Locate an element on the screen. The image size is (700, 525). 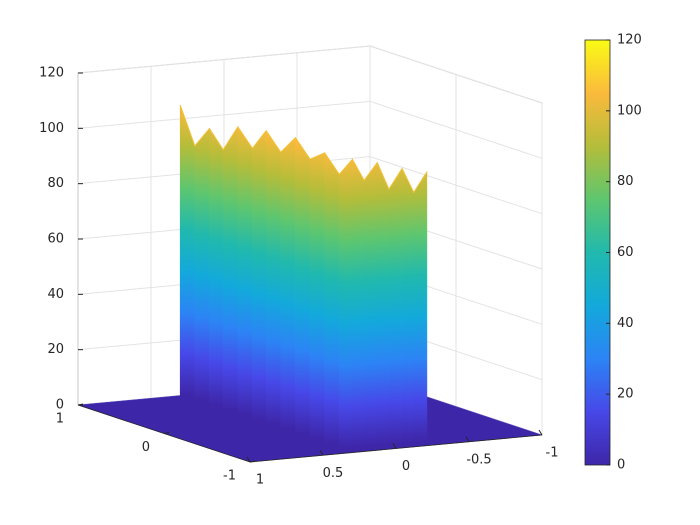
colorbar-tick-label: 120 is located at coordinates (629, 40).